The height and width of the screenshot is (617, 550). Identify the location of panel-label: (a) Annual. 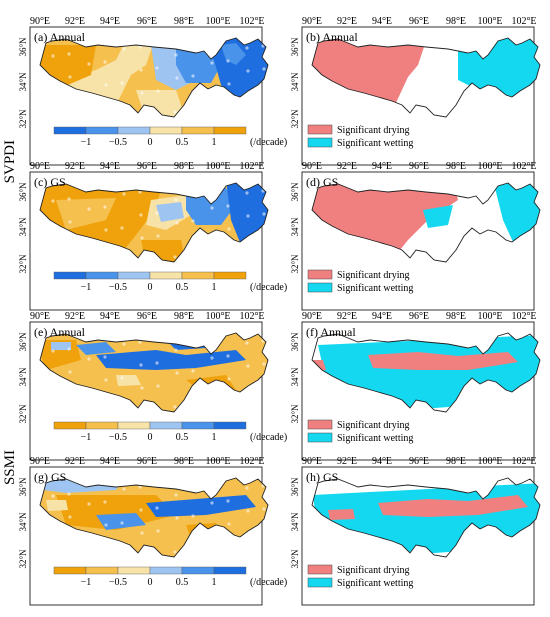
(60, 37).